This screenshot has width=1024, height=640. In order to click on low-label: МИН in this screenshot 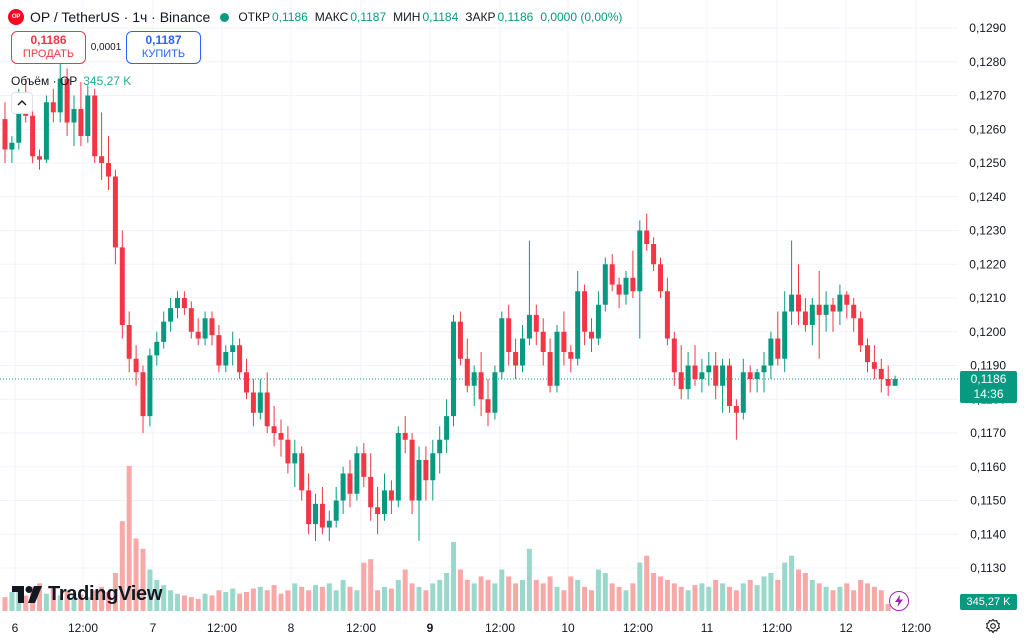, I will do `click(407, 17)`.